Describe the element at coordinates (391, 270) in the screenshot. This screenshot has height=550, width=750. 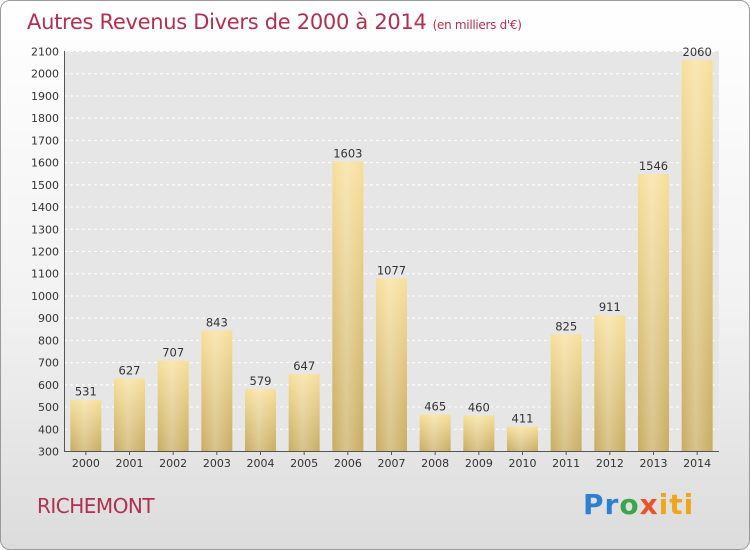
I see `data-label: 1077` at that location.